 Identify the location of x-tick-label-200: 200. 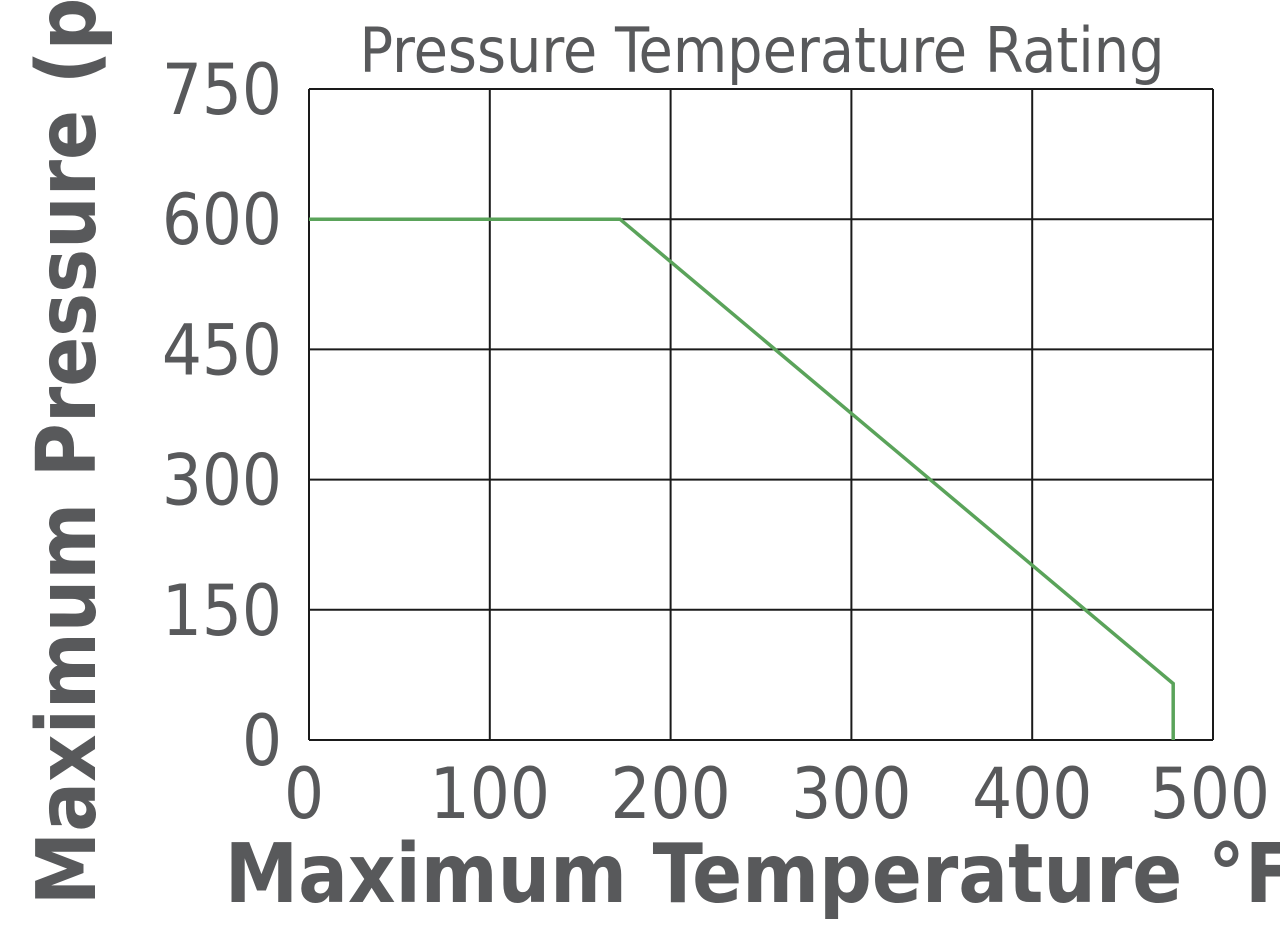
(671, 794).